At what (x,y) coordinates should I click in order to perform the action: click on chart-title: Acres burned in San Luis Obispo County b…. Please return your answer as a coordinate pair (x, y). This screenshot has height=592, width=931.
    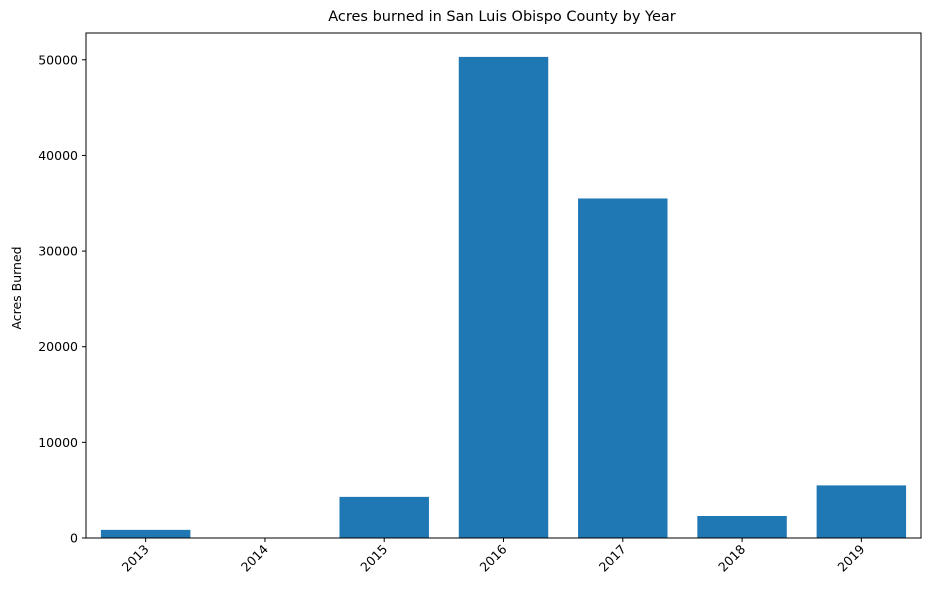
    Looking at the image, I should click on (502, 17).